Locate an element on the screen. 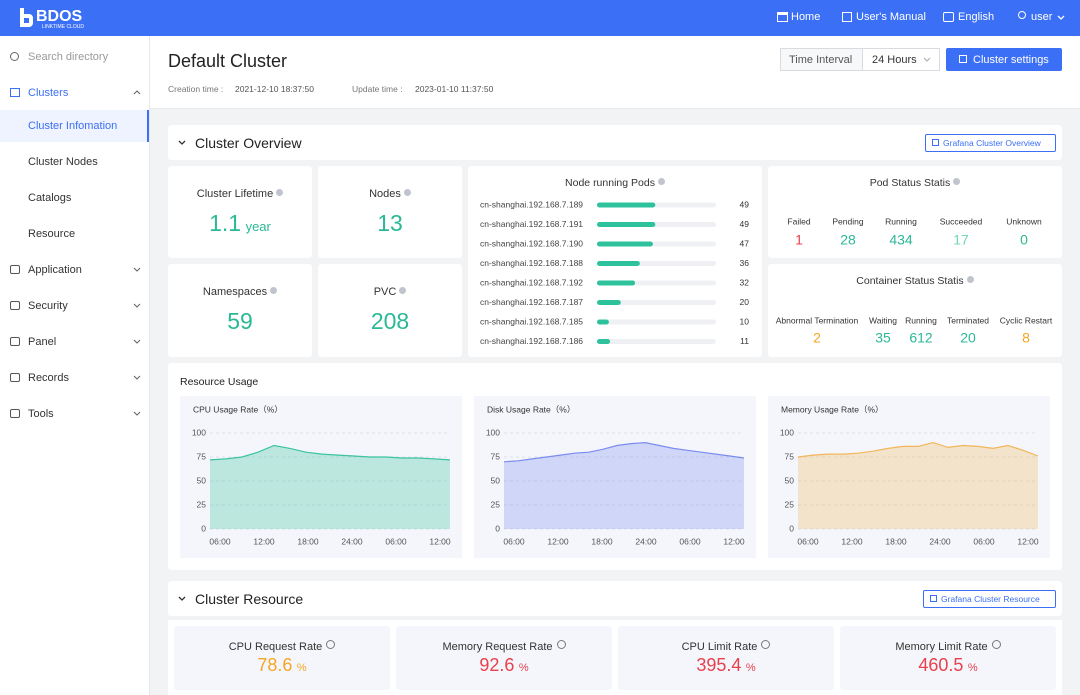 This screenshot has height=695, width=1080. resource-number: 92.6 is located at coordinates (497, 665).